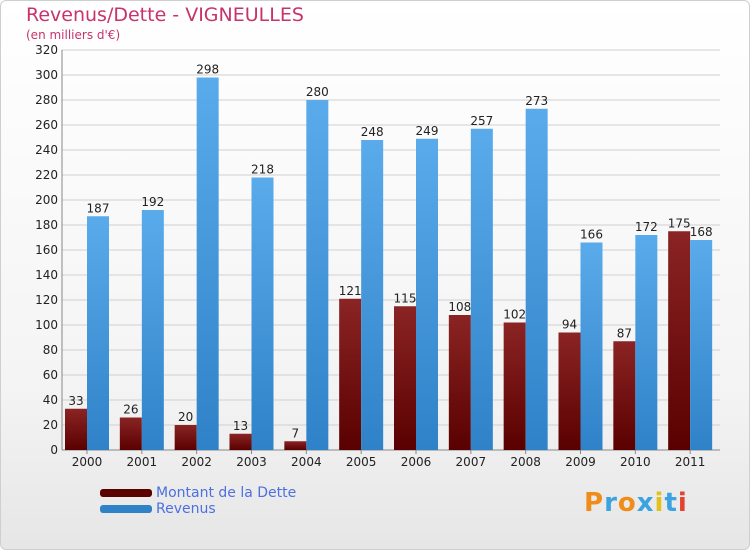 This screenshot has height=550, width=750. What do you see at coordinates (46, 150) in the screenshot?
I see `y-tick-label: 240` at bounding box center [46, 150].